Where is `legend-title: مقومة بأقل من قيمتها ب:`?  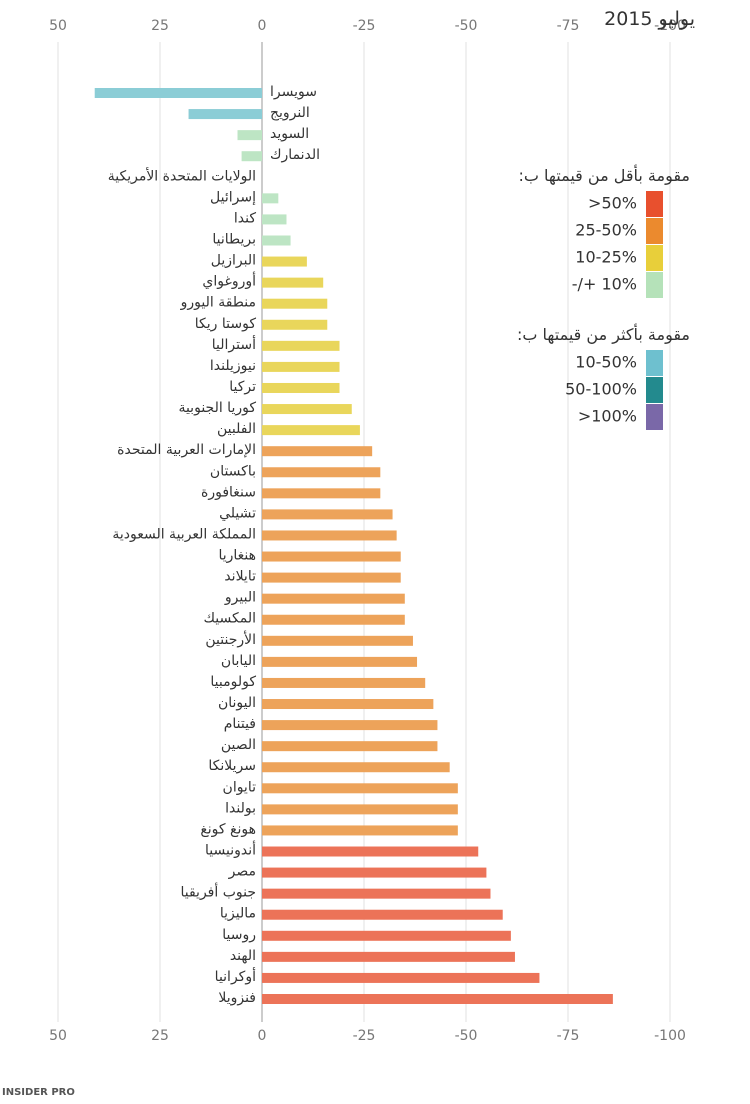 legend-title: مقومة بأقل من قيمتها ب: is located at coordinates (604, 175).